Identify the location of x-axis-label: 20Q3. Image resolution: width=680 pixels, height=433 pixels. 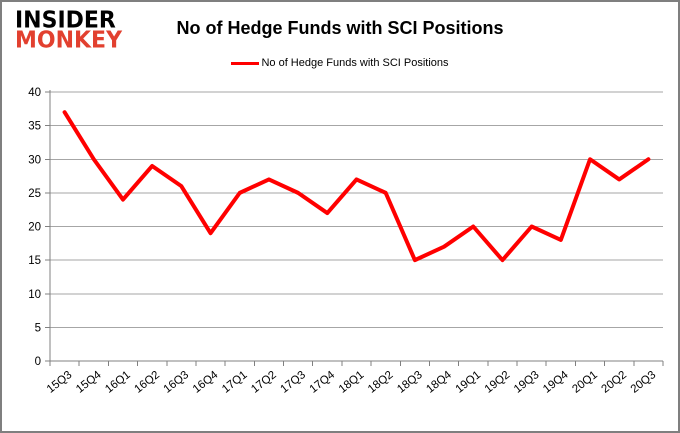
(644, 382).